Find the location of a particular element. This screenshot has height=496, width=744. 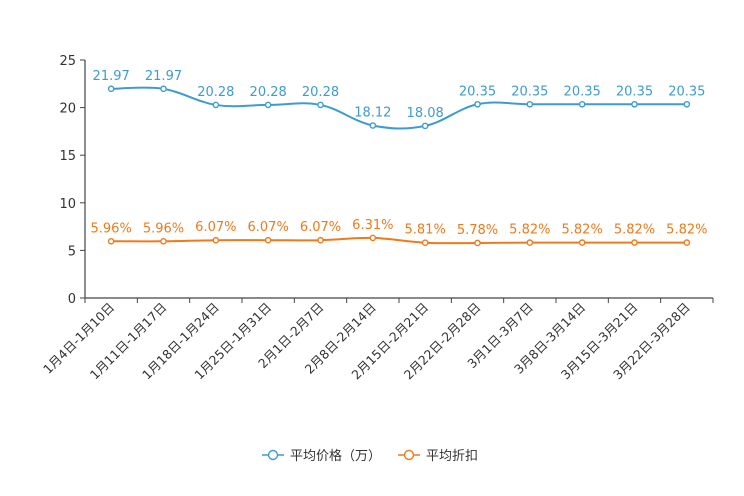

data-label: 5.78% is located at coordinates (477, 230).